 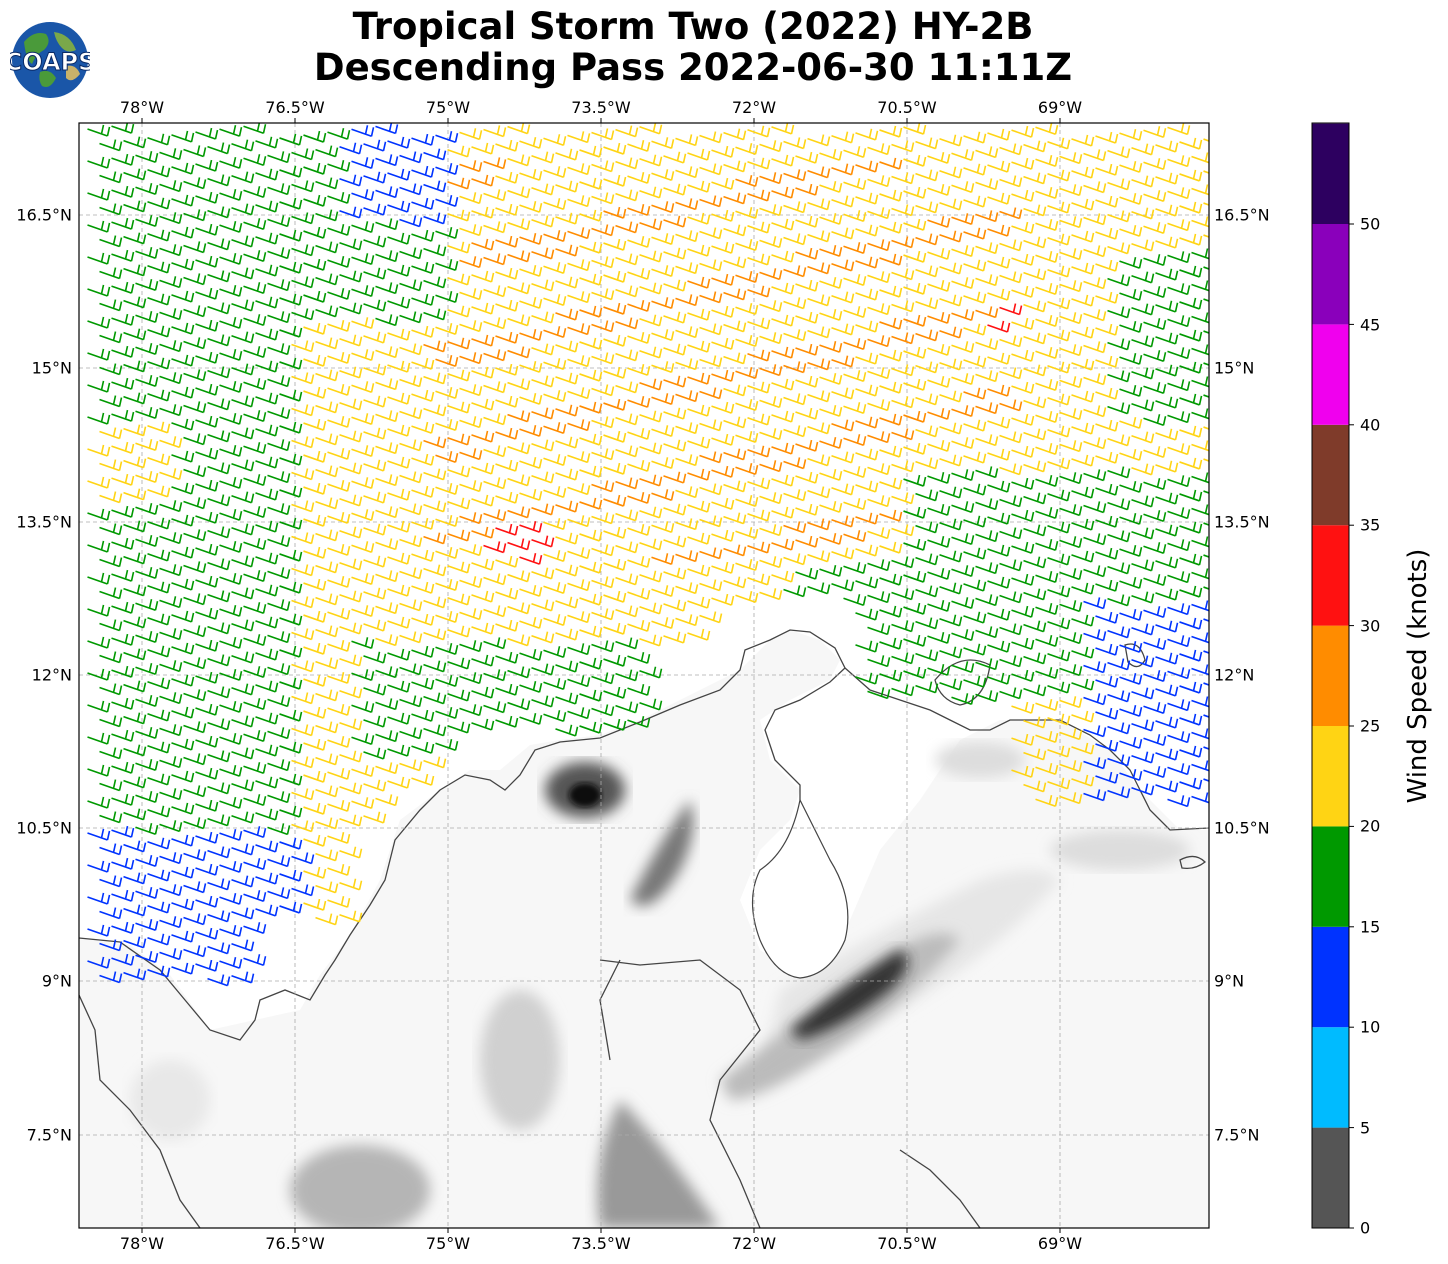 I want to click on lon-label-top: 76.5°W, so click(x=295, y=107).